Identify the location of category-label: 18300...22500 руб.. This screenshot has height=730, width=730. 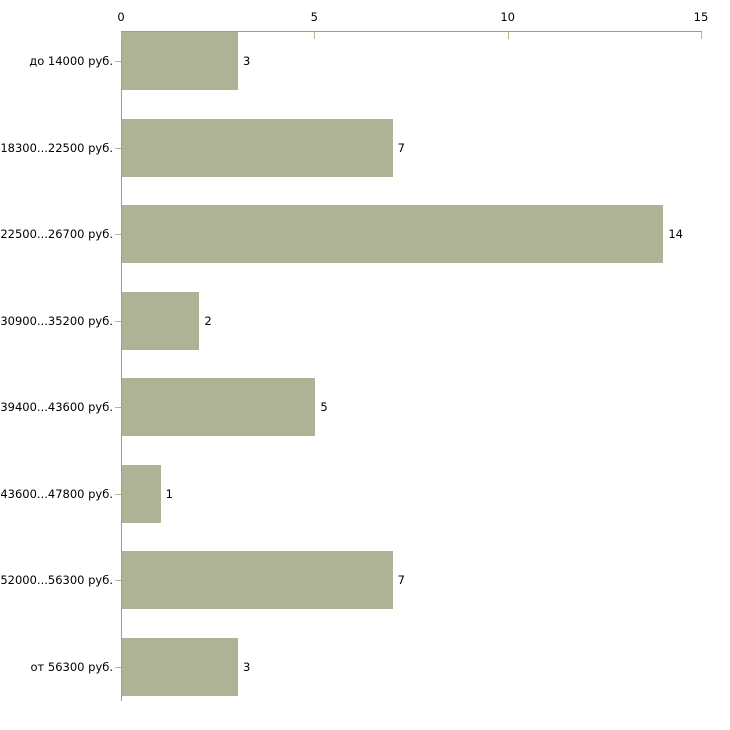
(56, 147).